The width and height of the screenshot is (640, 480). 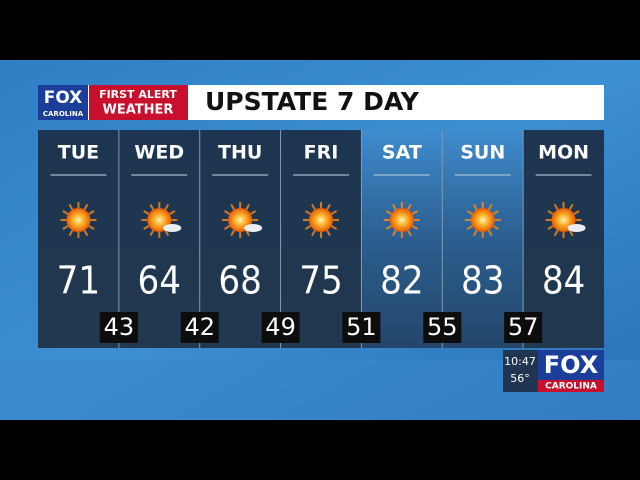 What do you see at coordinates (63, 114) in the screenshot?
I see `logo-station: CAROLINA` at bounding box center [63, 114].